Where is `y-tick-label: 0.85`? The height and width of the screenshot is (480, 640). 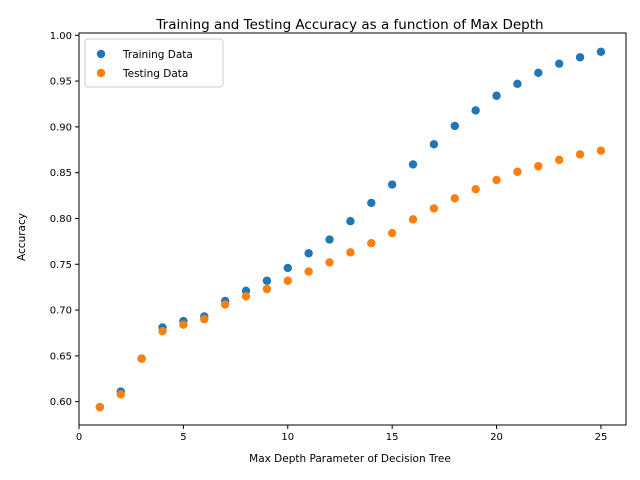 y-tick-label: 0.85 is located at coordinates (61, 173).